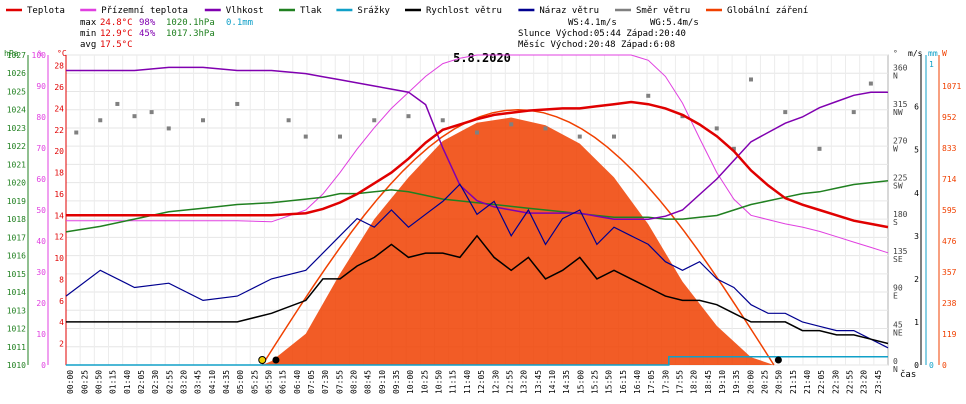 This screenshot has height=404, width=966. What do you see at coordinates (637, 382) in the screenshot?
I see `x-tick-label: 16:40` at bounding box center [637, 382].